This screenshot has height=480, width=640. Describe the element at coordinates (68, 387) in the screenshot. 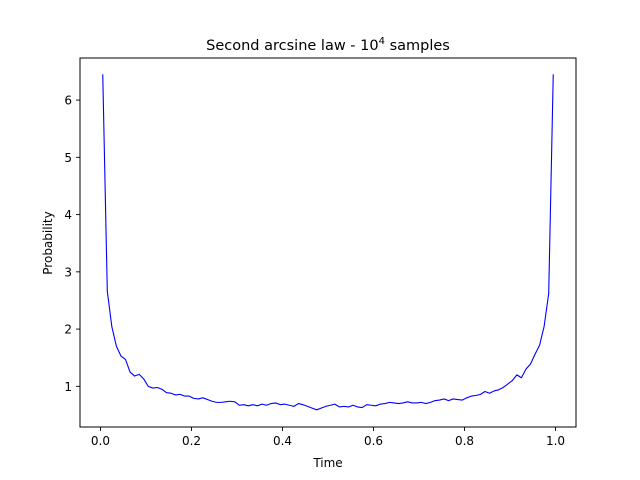

I see `y-tick-label: 1` at that location.